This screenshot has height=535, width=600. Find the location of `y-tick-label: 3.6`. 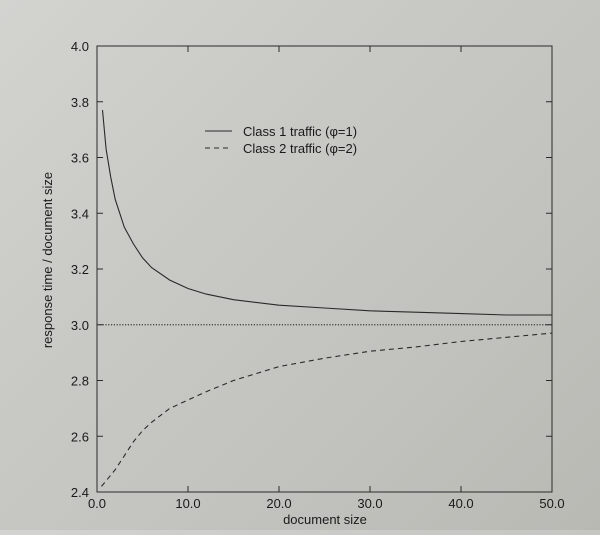

y-tick-label: 3.6 is located at coordinates (80, 158).